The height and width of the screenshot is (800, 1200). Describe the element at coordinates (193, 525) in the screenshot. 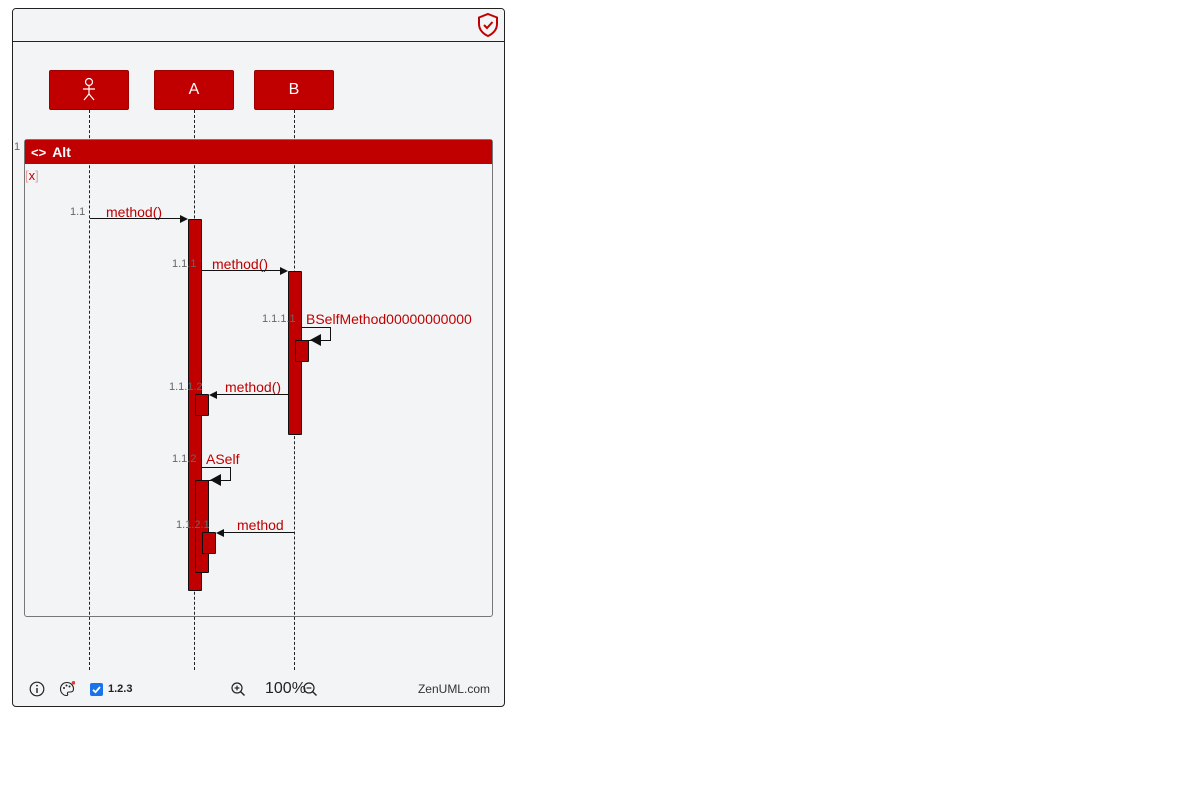

I see `message-number: 1.1.2.1` at that location.